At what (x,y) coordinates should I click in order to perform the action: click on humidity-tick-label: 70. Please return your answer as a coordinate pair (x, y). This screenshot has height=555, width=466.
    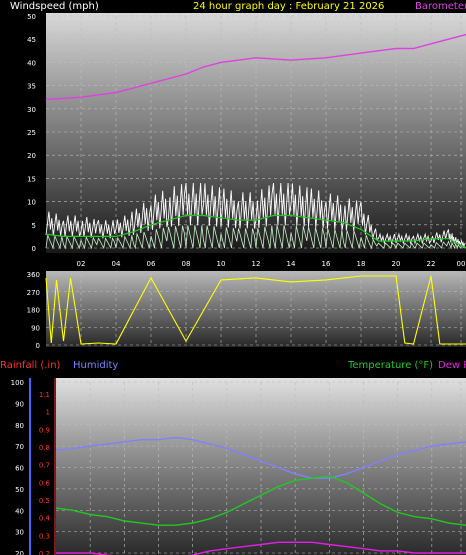
    Looking at the image, I should click on (19, 447).